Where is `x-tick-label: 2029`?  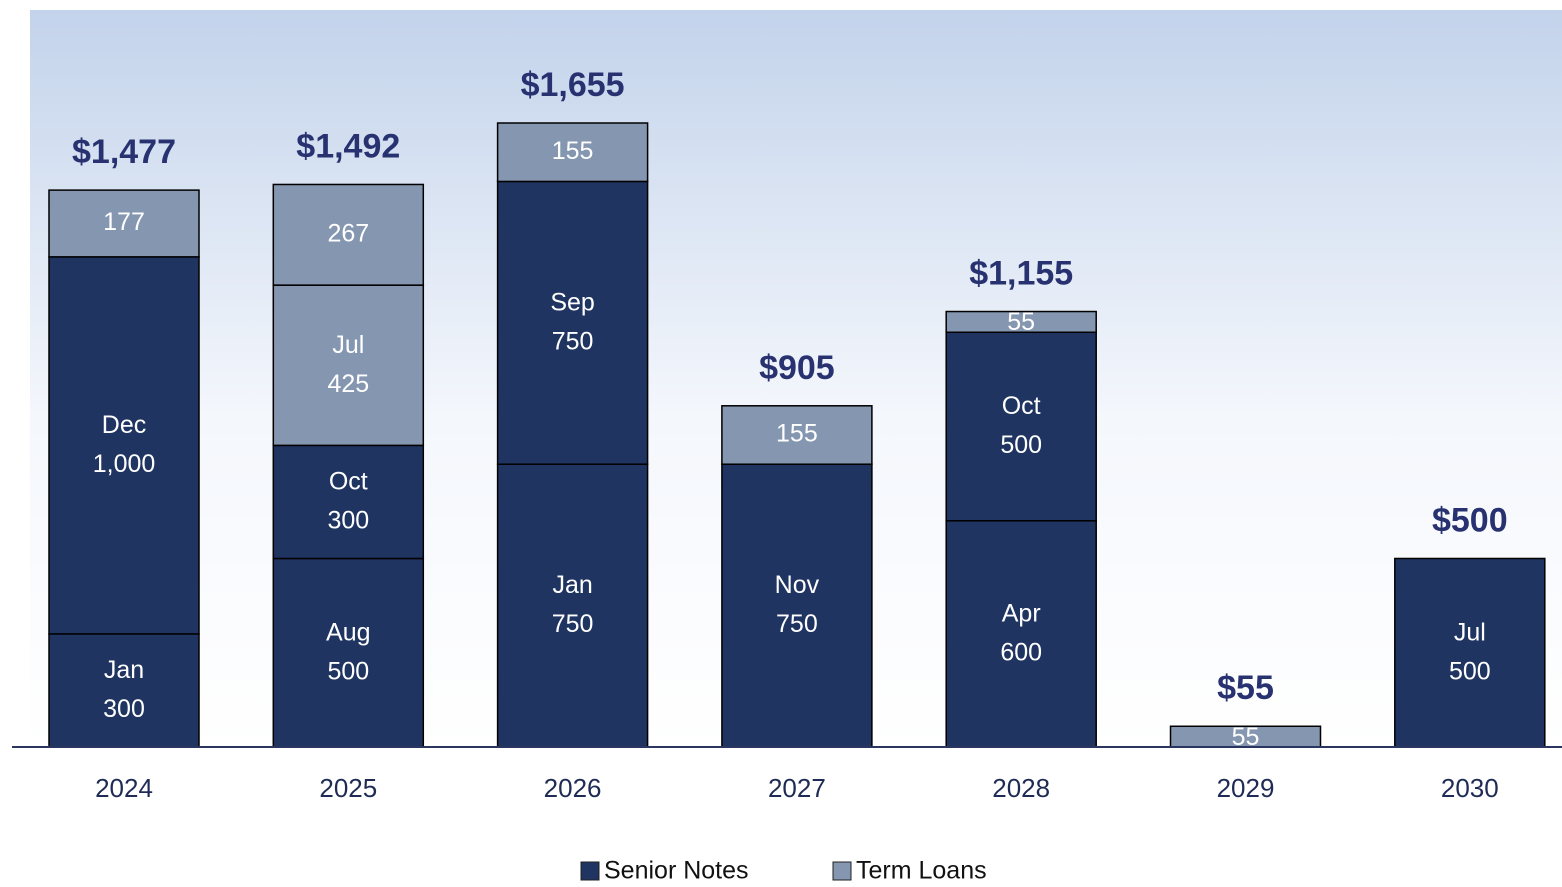 x-tick-label: 2029 is located at coordinates (1246, 788).